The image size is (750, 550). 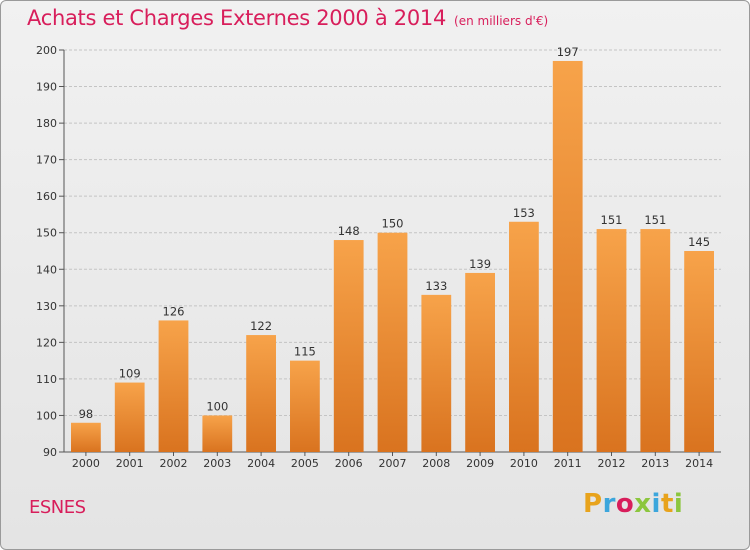 I want to click on x-tick-label: 2008, so click(x=436, y=463).